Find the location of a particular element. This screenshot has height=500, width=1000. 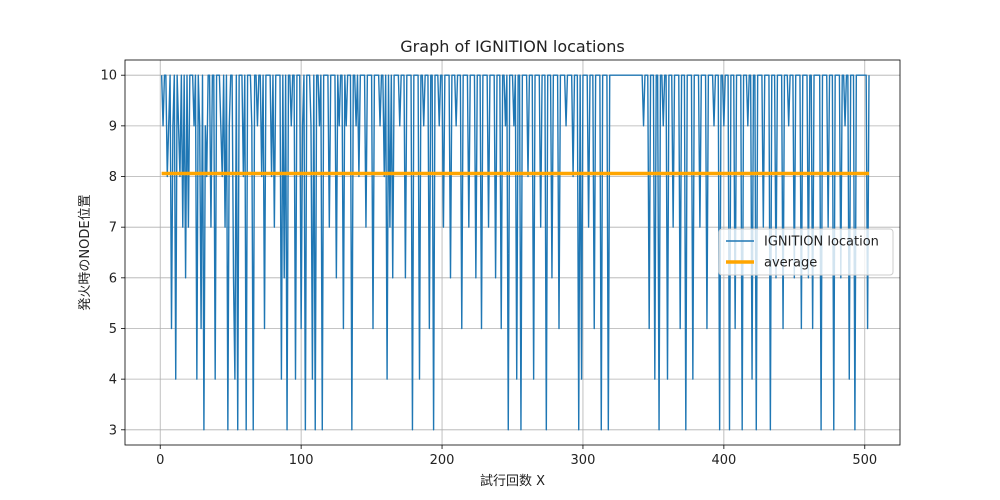

legend-label-average: average is located at coordinates (790, 263).